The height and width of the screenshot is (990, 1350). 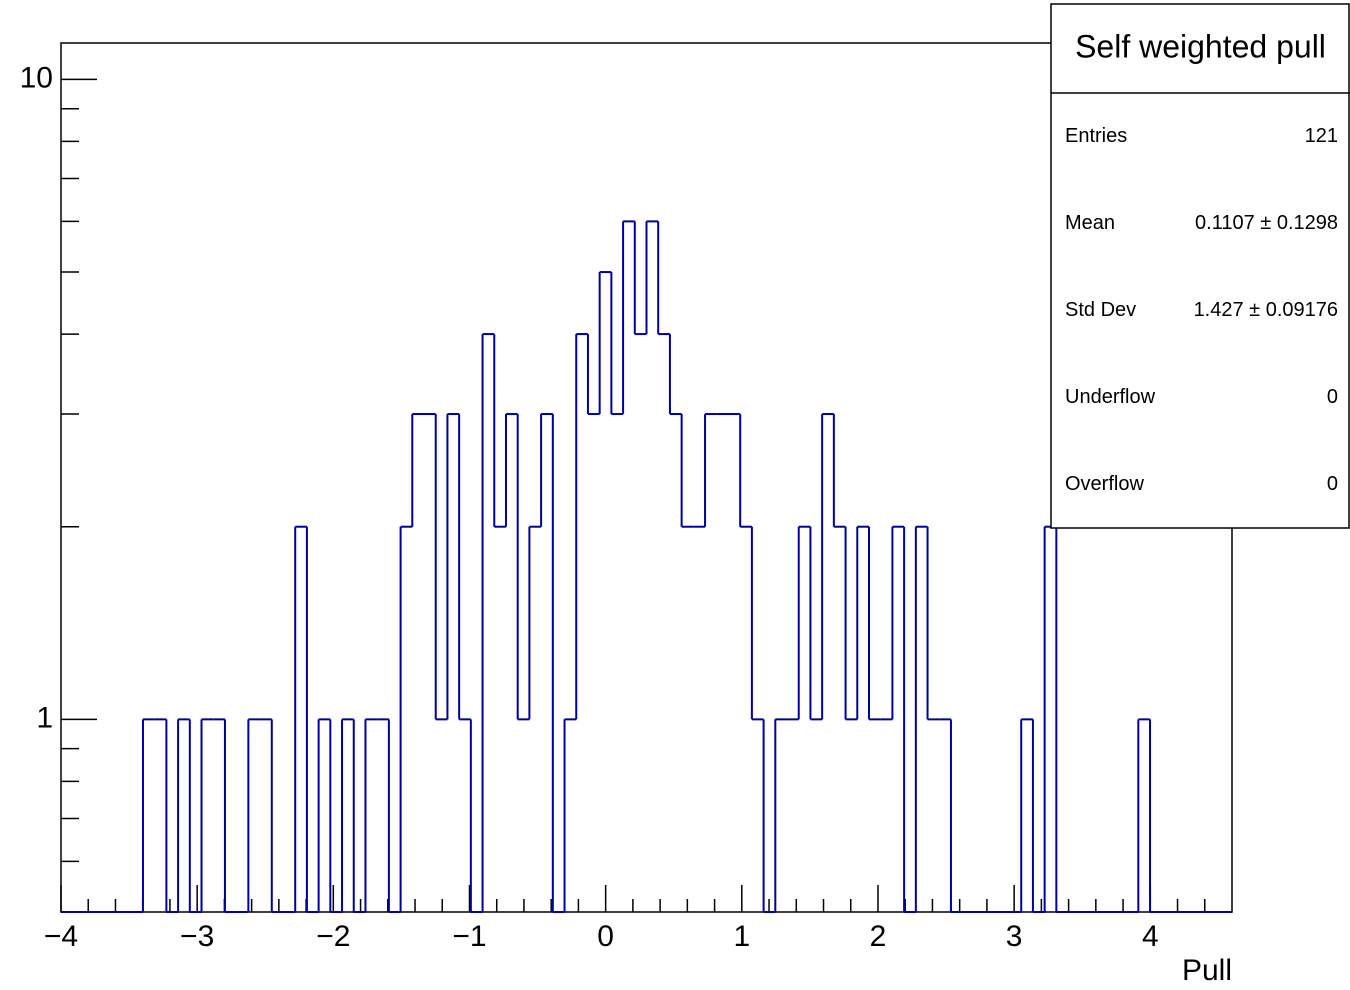 What do you see at coordinates (741, 936) in the screenshot?
I see `x-tick-label: 1` at bounding box center [741, 936].